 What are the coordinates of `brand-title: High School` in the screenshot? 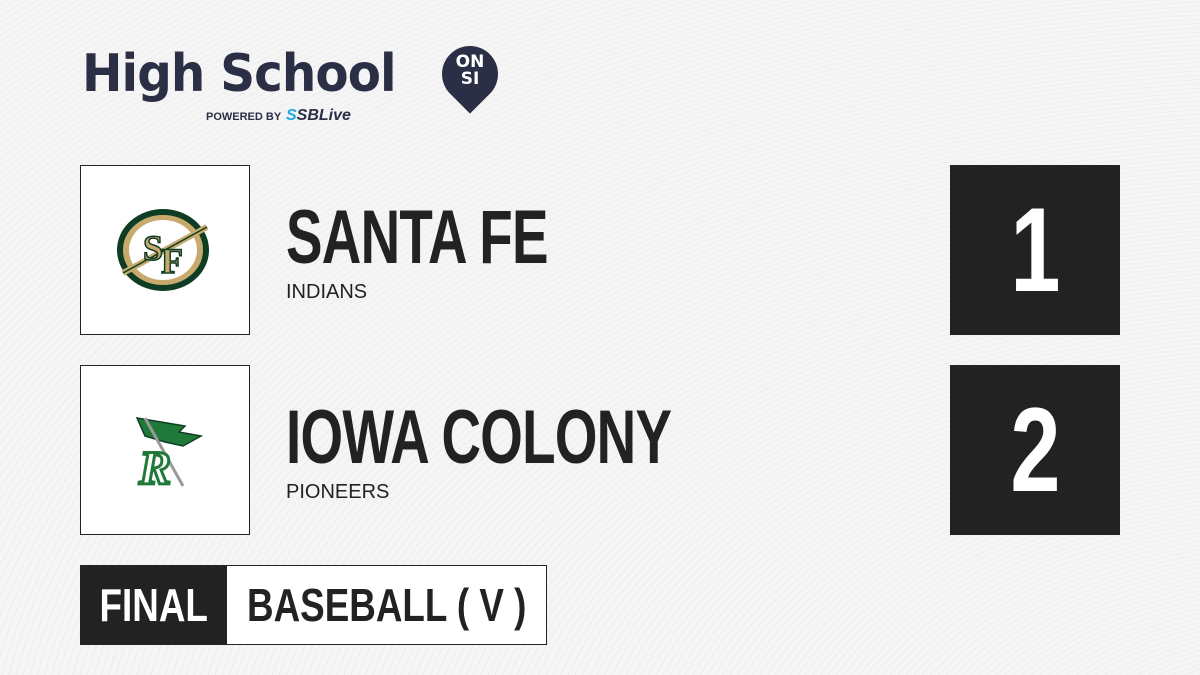 It's located at (239, 74).